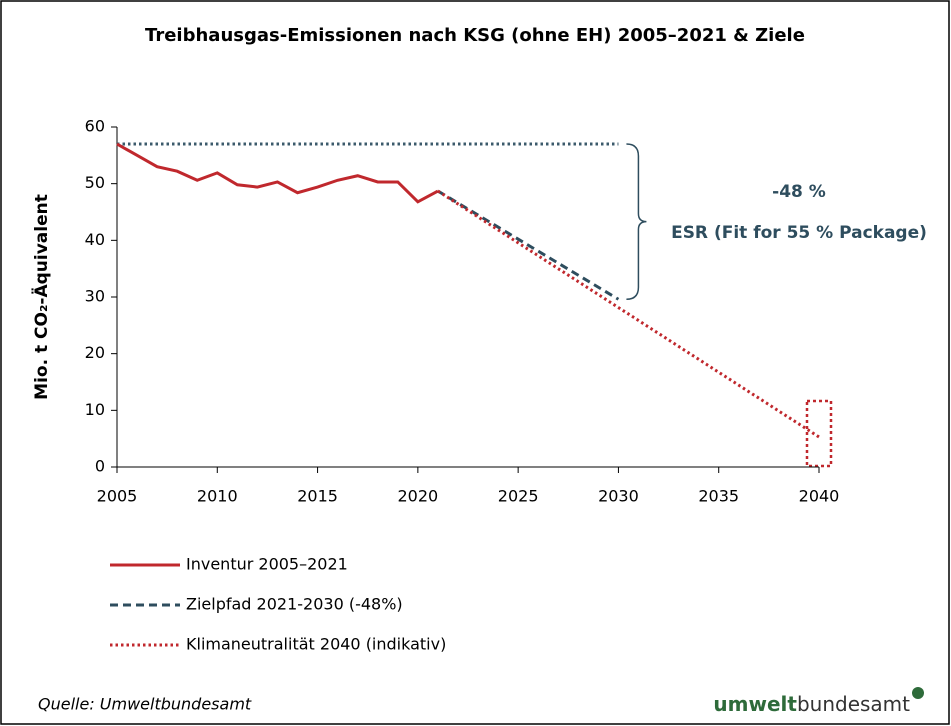 The height and width of the screenshot is (726, 951). Describe the element at coordinates (41, 297) in the screenshot. I see `y-axis-label: Mio. t CO₂-Äquivalent` at that location.